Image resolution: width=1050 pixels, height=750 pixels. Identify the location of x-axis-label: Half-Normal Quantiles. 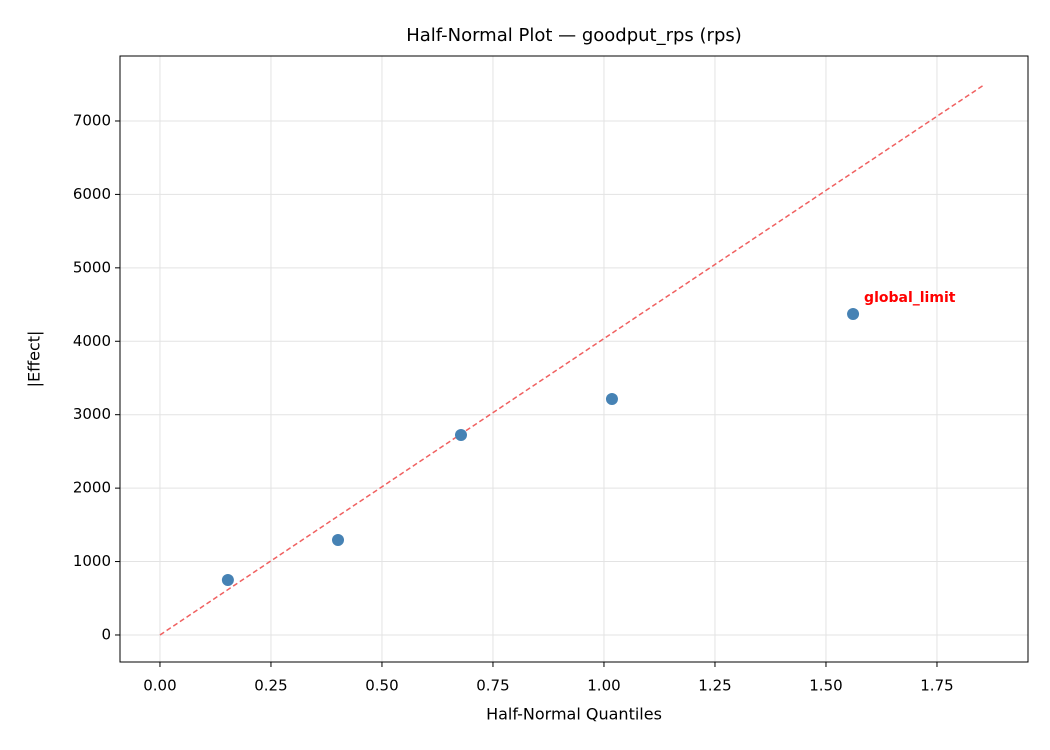
(574, 714).